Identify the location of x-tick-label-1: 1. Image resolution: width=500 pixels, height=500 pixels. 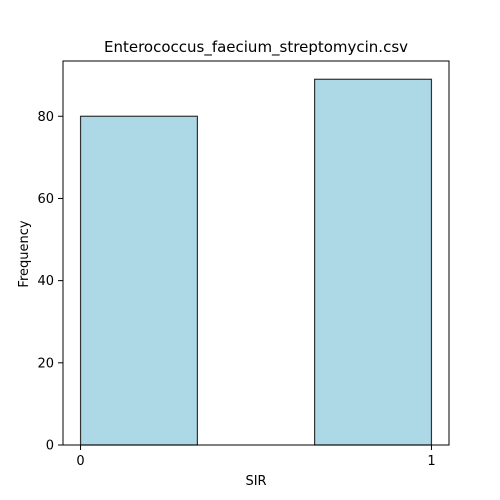
(431, 461).